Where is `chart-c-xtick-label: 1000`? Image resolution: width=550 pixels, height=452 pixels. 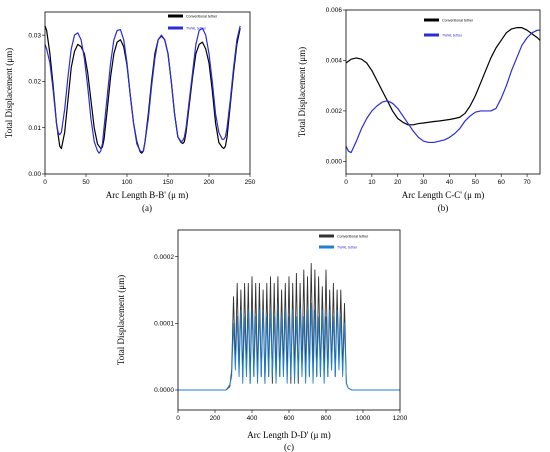
chart-c-xtick-label: 1000 is located at coordinates (363, 418).